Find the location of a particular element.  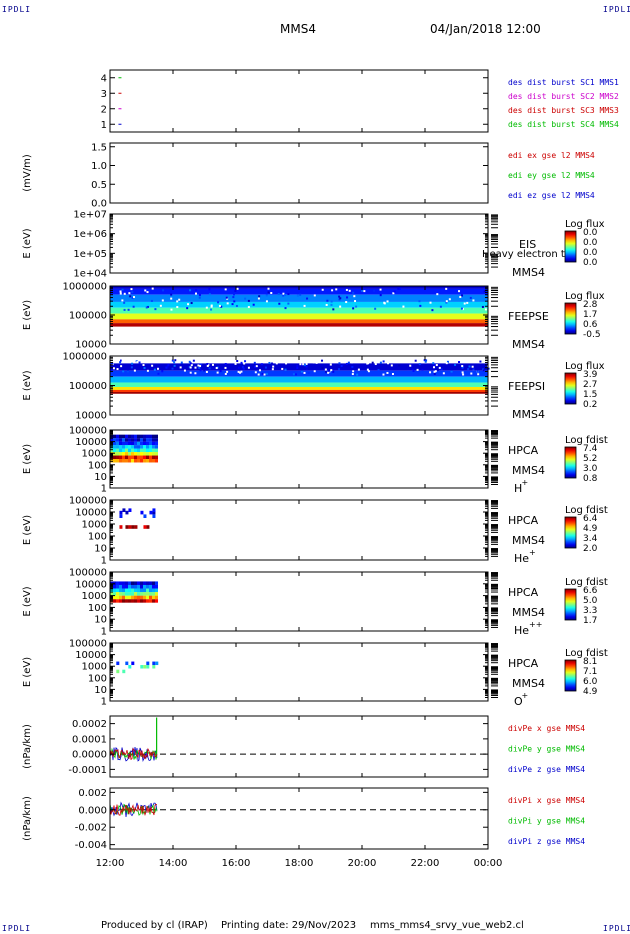

corner-label-bottom-left: IPDLI is located at coordinates (17, 928).